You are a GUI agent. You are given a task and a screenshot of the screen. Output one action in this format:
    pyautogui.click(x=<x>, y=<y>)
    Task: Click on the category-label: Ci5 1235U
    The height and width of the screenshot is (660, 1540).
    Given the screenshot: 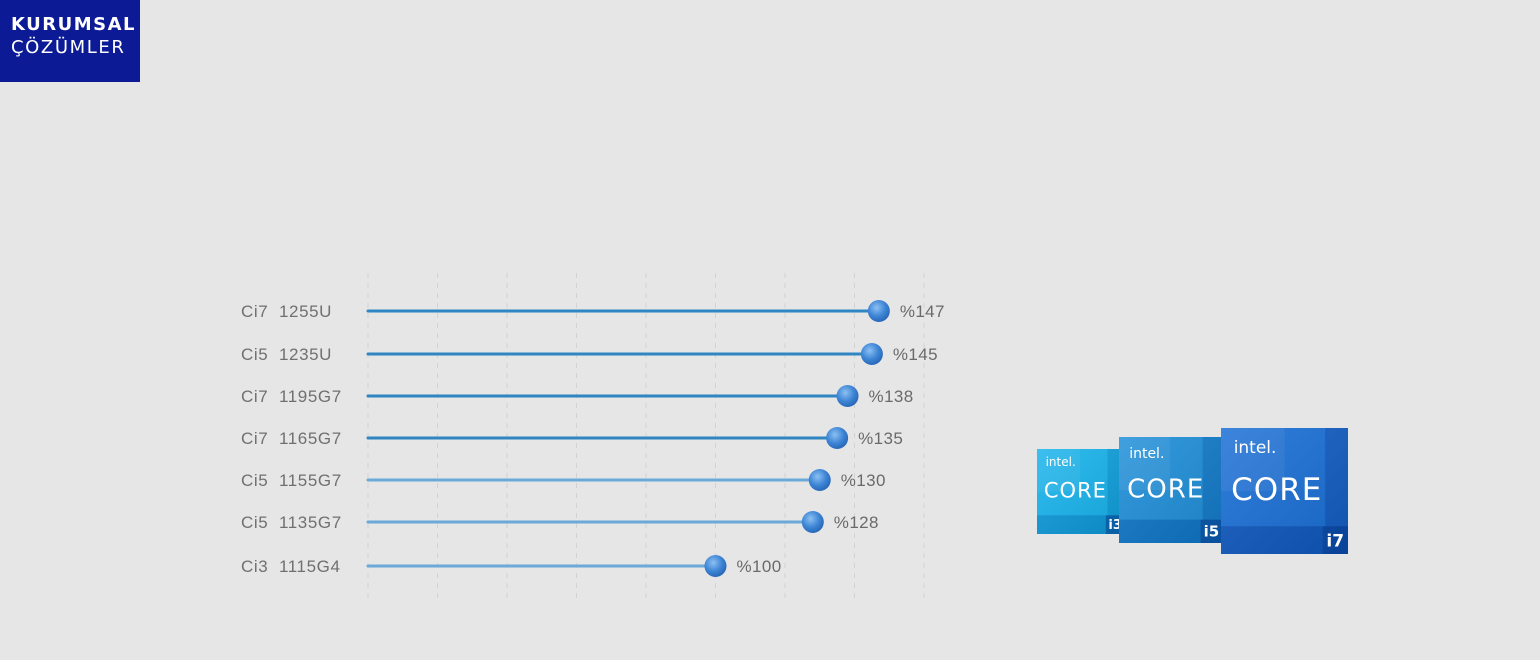 What is the action you would take?
    pyautogui.click(x=286, y=354)
    